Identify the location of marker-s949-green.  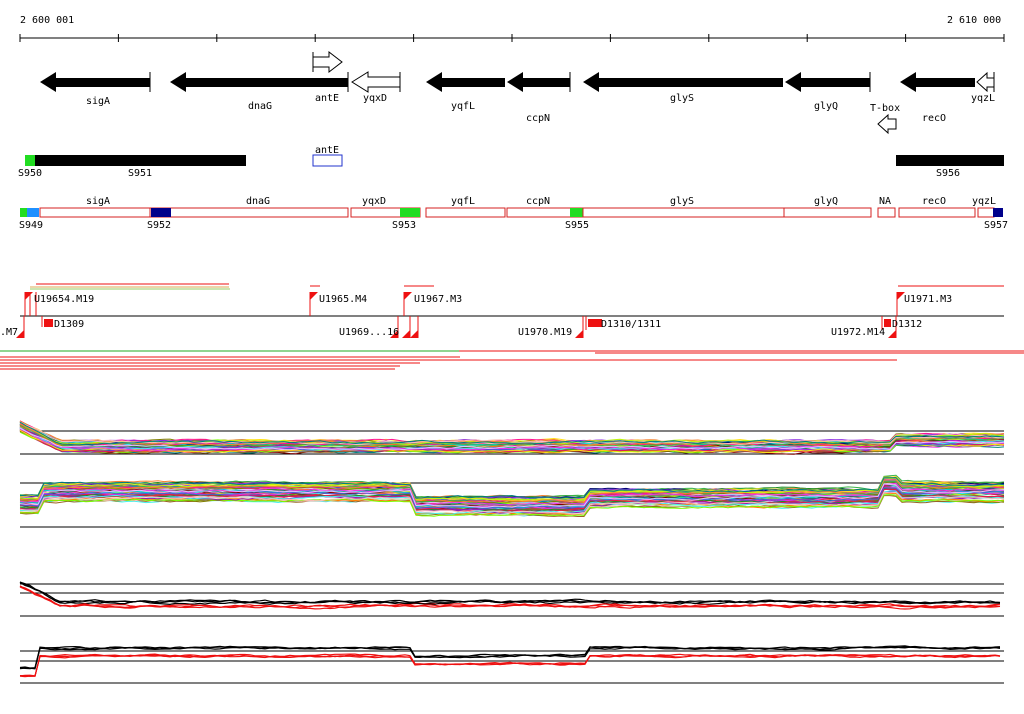
(23, 212).